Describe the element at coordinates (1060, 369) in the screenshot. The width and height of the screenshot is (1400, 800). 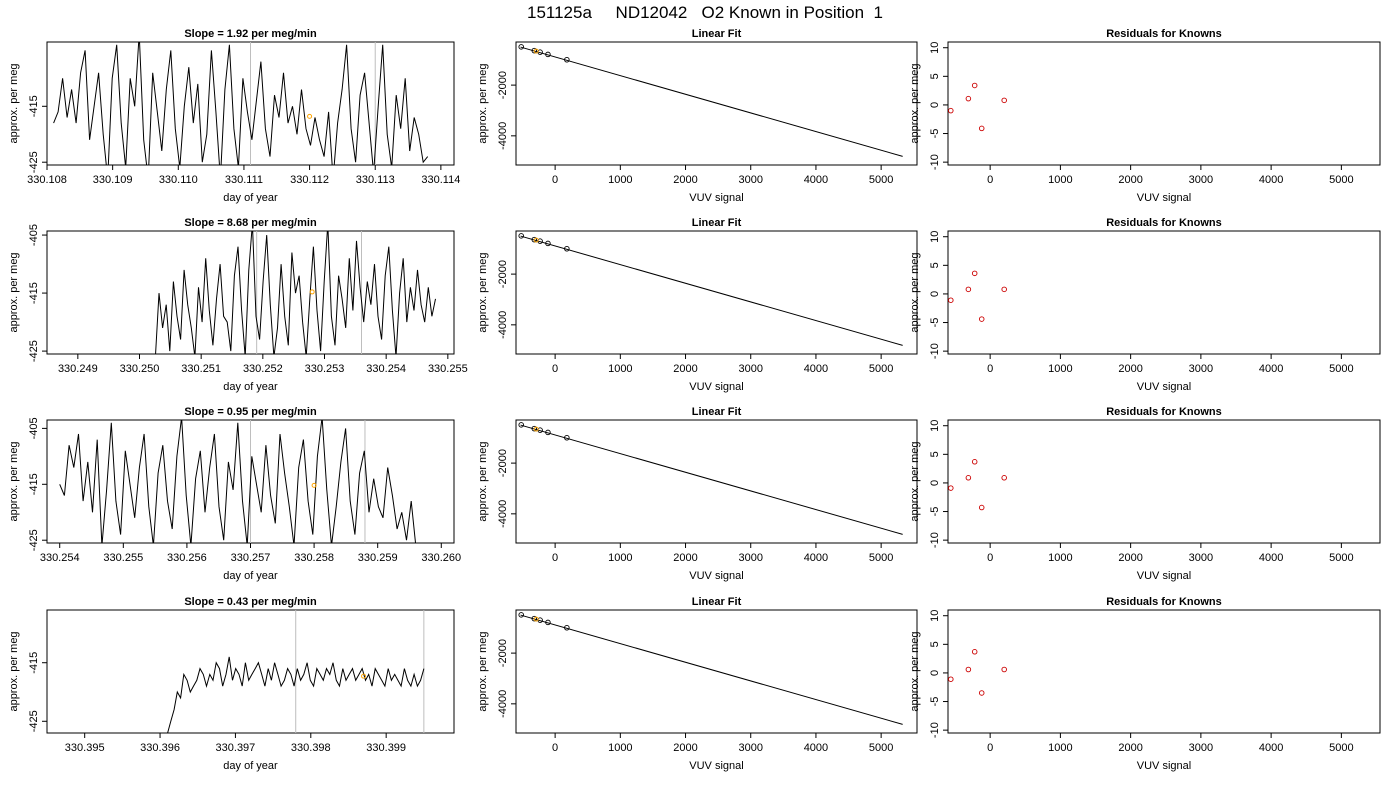
I see `chart-5-x-tick-label: 1000` at that location.